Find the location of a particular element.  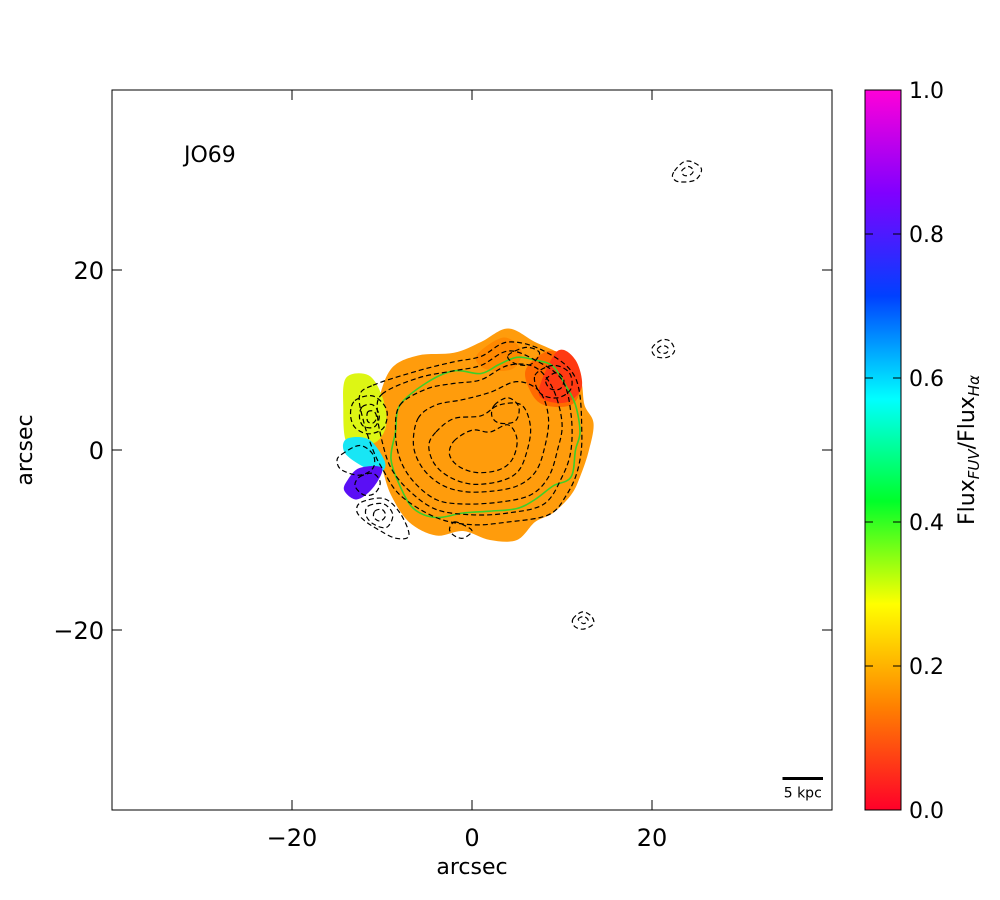

galaxy-name-label: JO69 is located at coordinates (209, 155).